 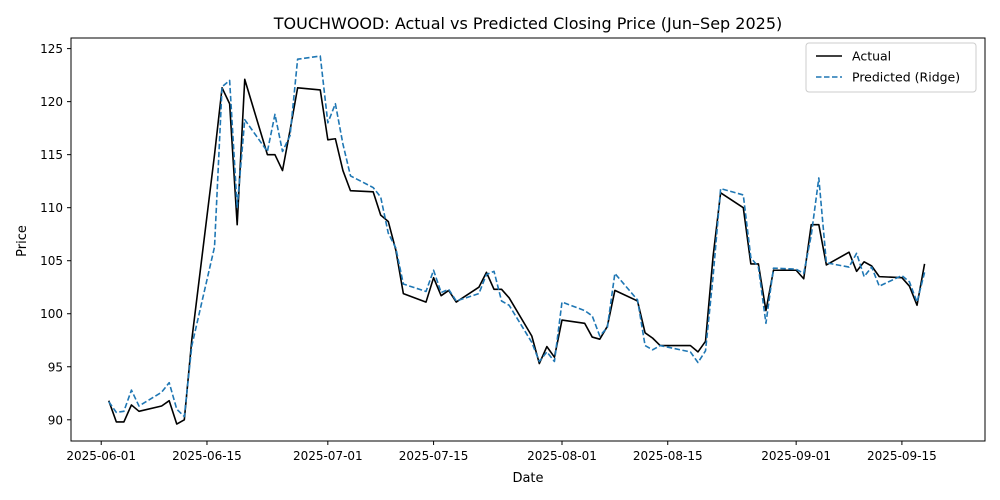 I want to click on x-tick-label: 2025-08-15, so click(x=668, y=456).